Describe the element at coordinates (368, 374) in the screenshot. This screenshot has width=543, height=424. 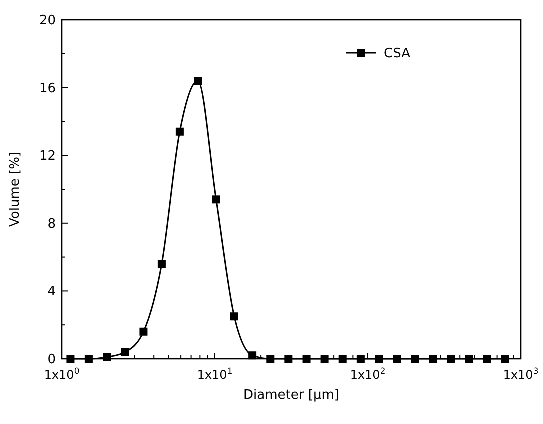
I see `x-tick-label: 1x10$^{2}$` at that location.